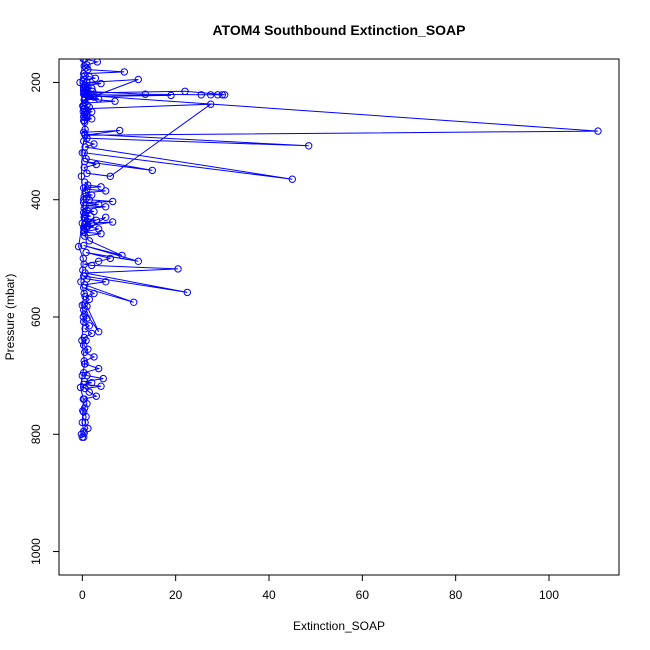 The image size is (650, 650). What do you see at coordinates (338, 30) in the screenshot?
I see `chart-title: ATOM4 Southbound Extinction_SOAP` at bounding box center [338, 30].